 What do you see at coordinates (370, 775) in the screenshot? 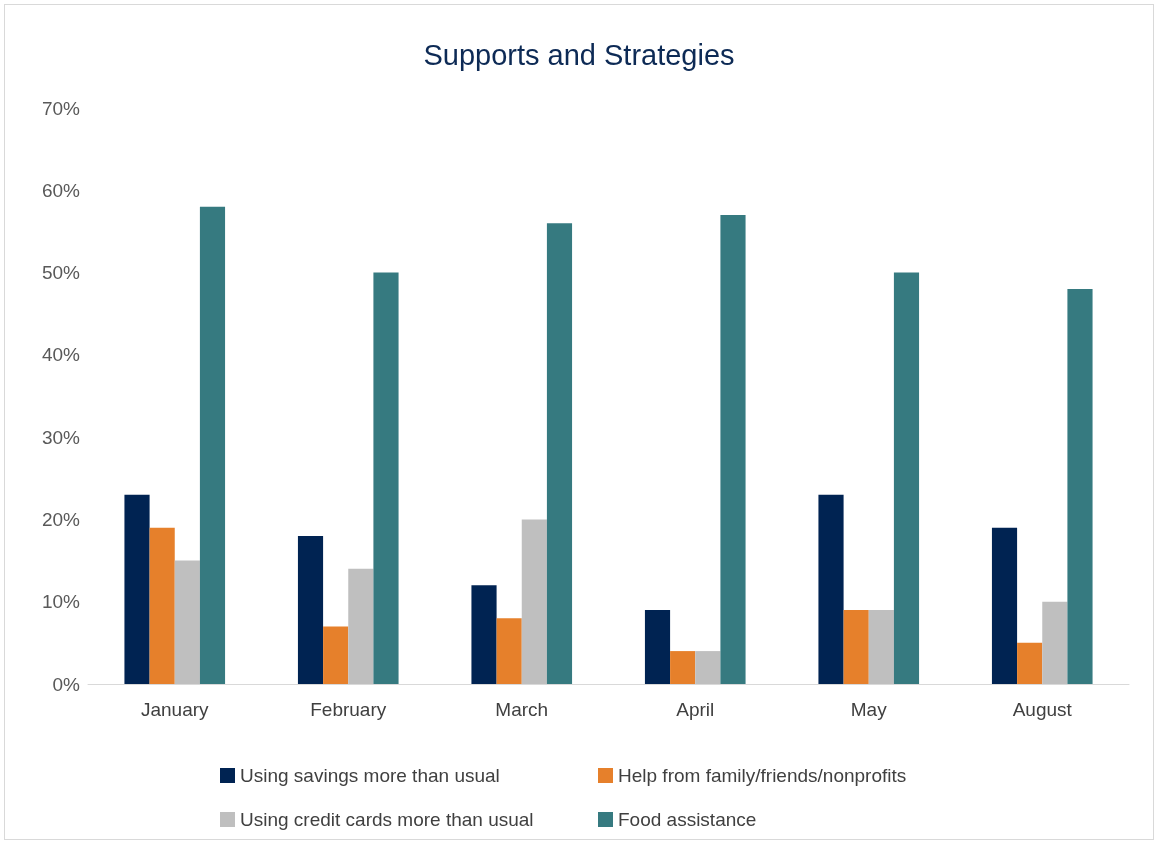
I see `legend-label: Using savings more than usual` at bounding box center [370, 775].